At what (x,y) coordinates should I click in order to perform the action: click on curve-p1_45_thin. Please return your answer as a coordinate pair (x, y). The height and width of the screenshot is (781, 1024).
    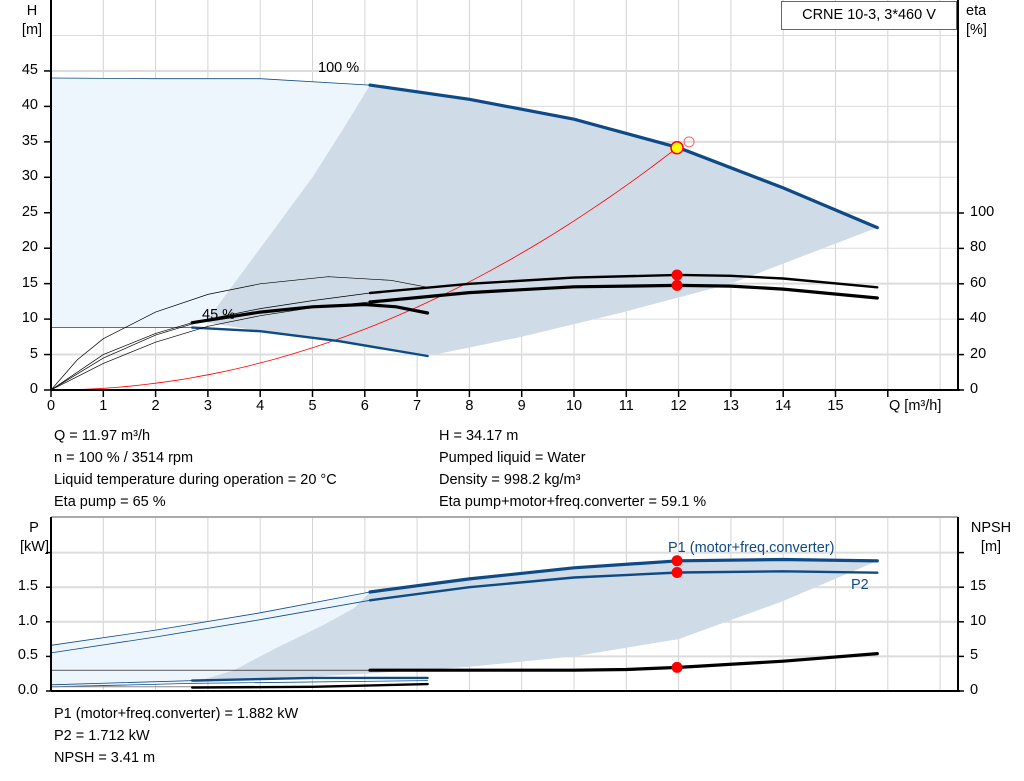
    Looking at the image, I should click on (121, 683).